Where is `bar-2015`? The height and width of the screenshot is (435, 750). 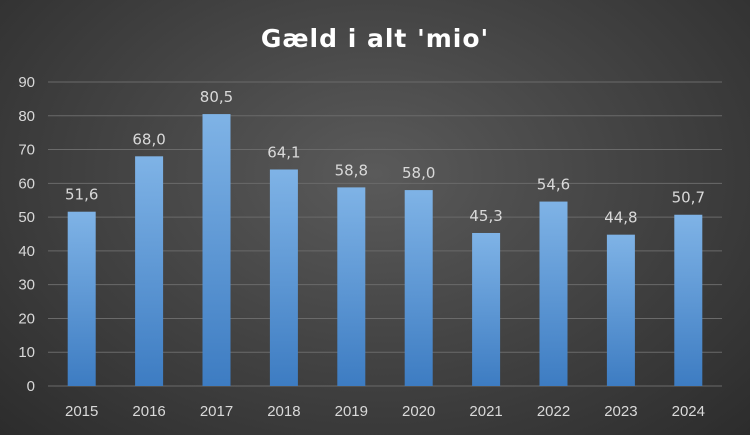 bar-2015 is located at coordinates (81, 298).